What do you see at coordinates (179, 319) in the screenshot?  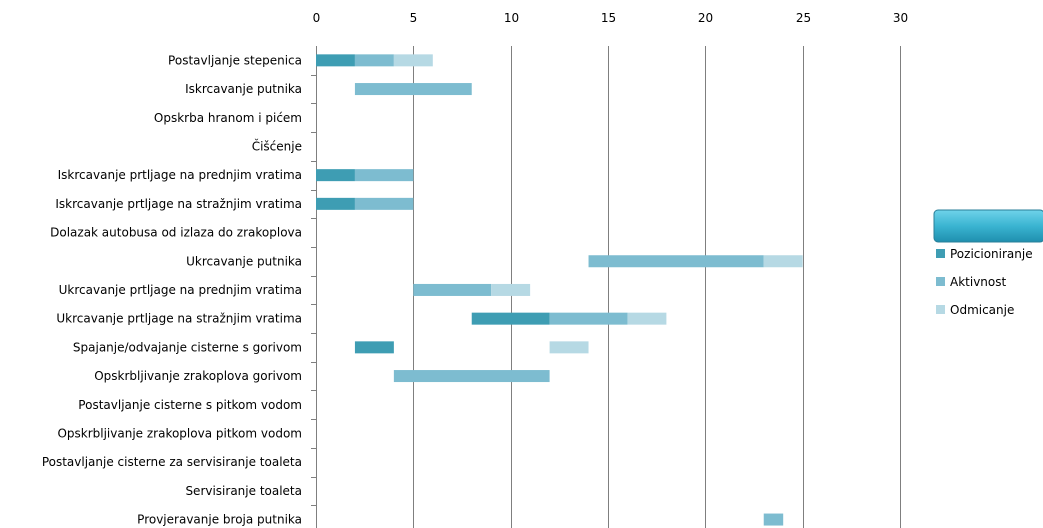 I see `category-label: Ukrcavanje prtljage na stražnjim vratima` at bounding box center [179, 319].